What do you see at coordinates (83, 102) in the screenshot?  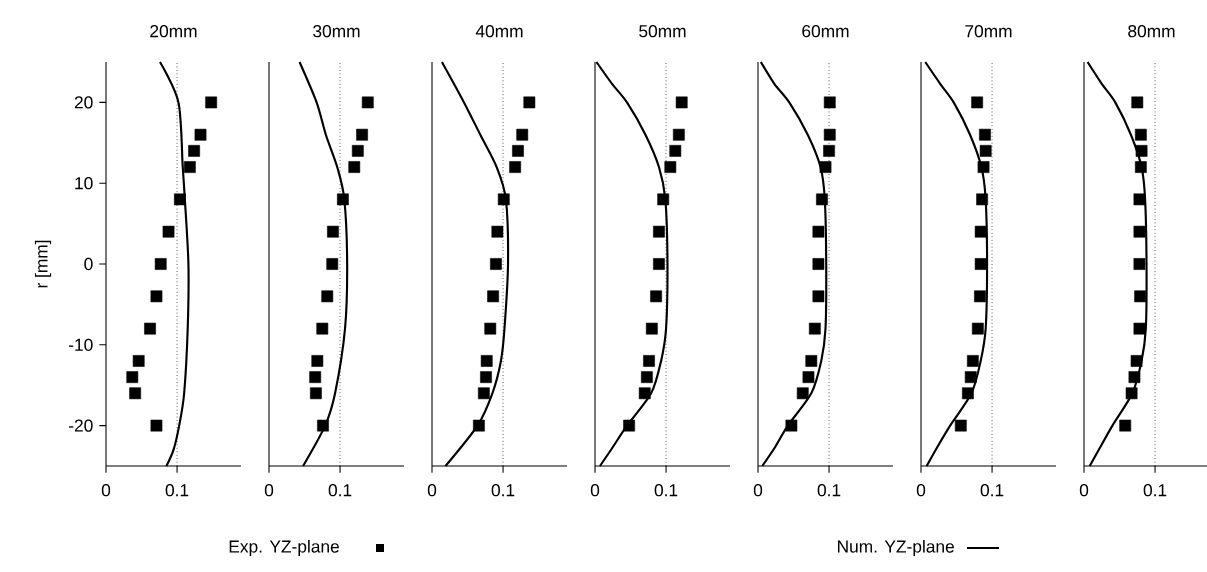 I see `y-tick-label: 20` at bounding box center [83, 102].